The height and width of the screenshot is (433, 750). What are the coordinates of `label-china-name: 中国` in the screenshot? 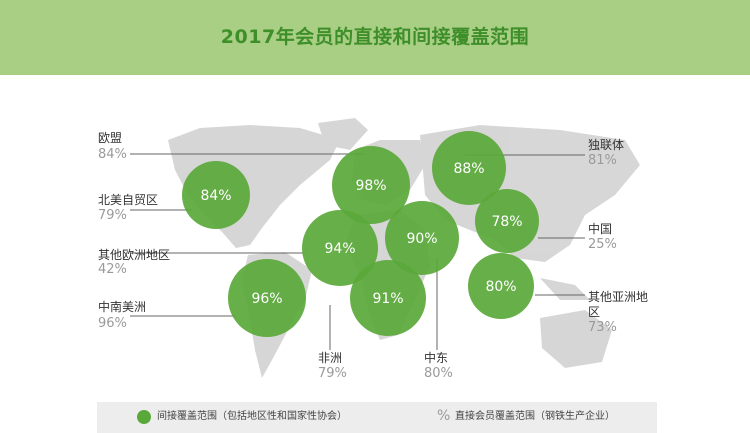 It's located at (600, 229).